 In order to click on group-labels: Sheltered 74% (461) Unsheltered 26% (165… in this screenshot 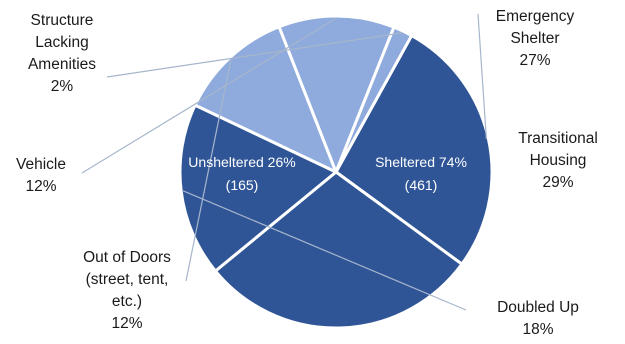, I will do `click(327, 173)`.